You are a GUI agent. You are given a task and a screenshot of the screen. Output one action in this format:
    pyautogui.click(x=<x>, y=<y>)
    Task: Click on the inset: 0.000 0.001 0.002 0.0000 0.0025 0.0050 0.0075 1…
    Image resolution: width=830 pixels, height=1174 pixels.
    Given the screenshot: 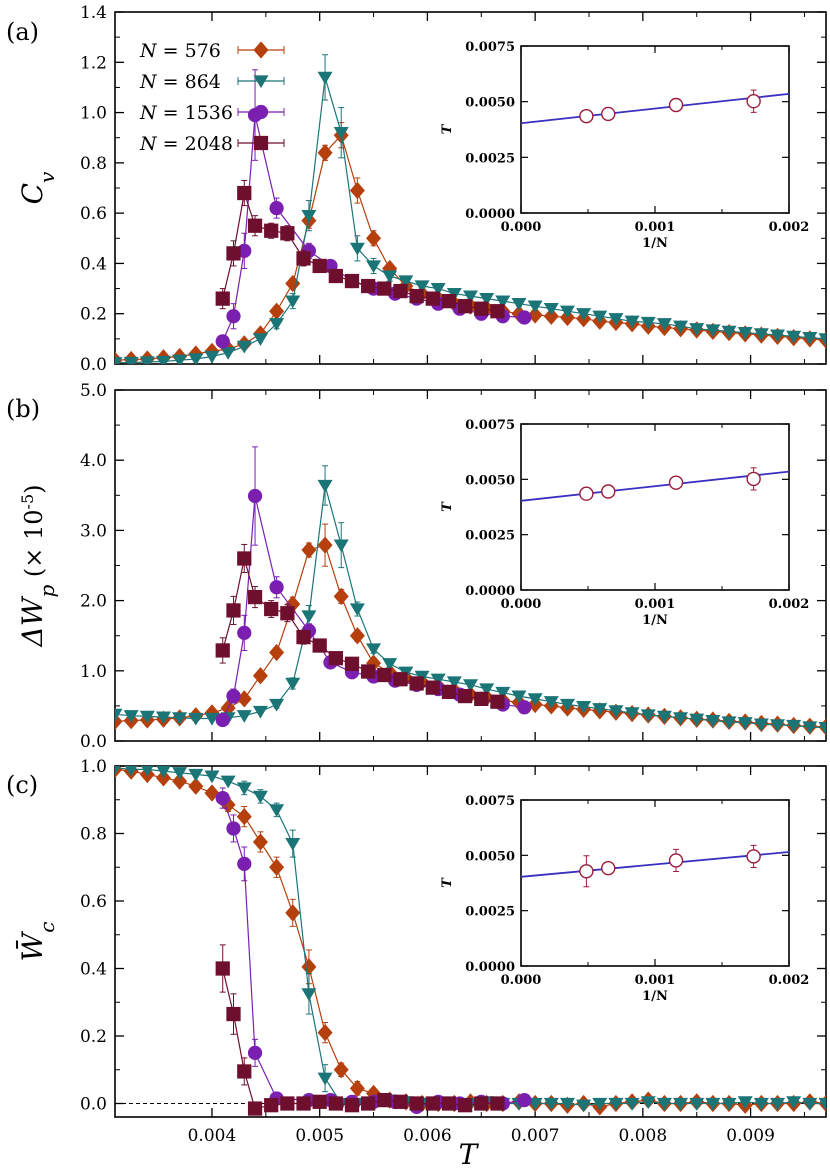 What is the action you would take?
    pyautogui.click(x=624, y=523)
    